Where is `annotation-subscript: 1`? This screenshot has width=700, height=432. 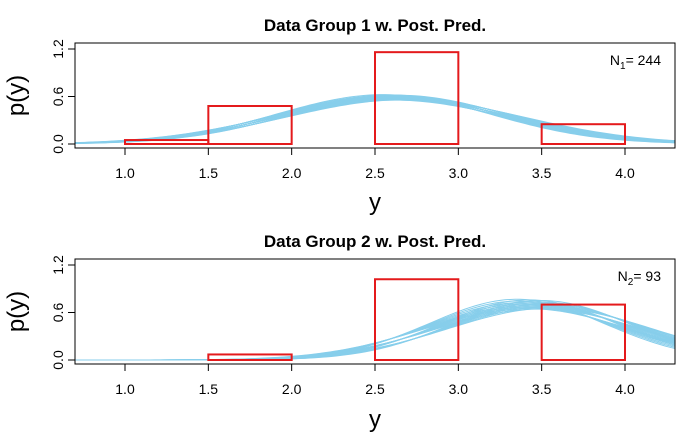
annotation-subscript: 1 is located at coordinates (623, 66).